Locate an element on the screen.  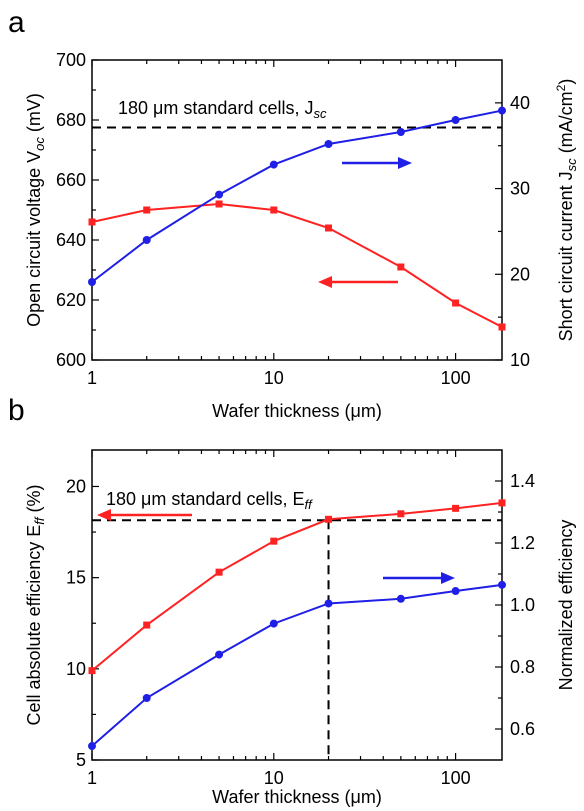
y-right-tick-label: 1.0 is located at coordinates (522, 605).